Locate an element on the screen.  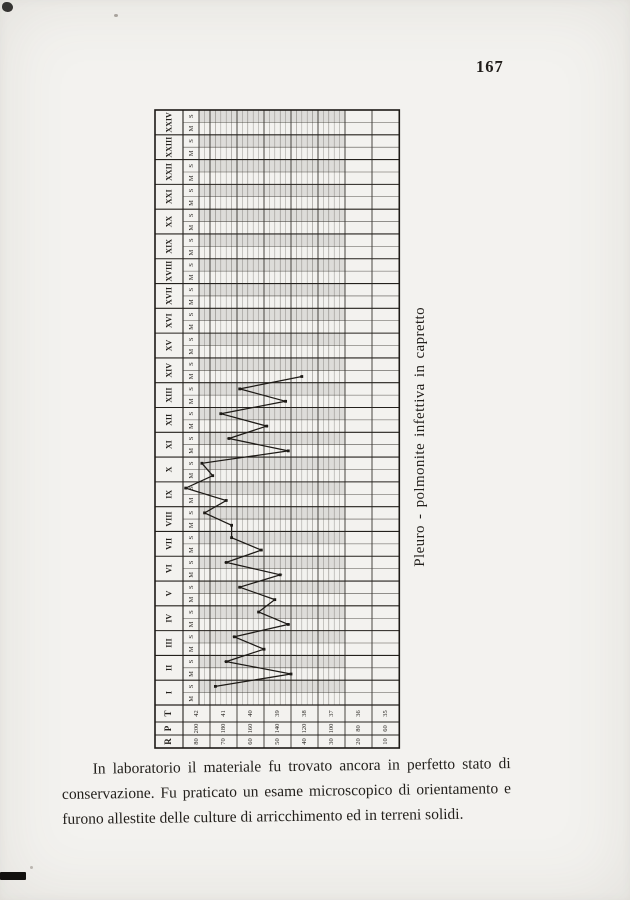
svg-text: T is located at coordinates (168, 713).